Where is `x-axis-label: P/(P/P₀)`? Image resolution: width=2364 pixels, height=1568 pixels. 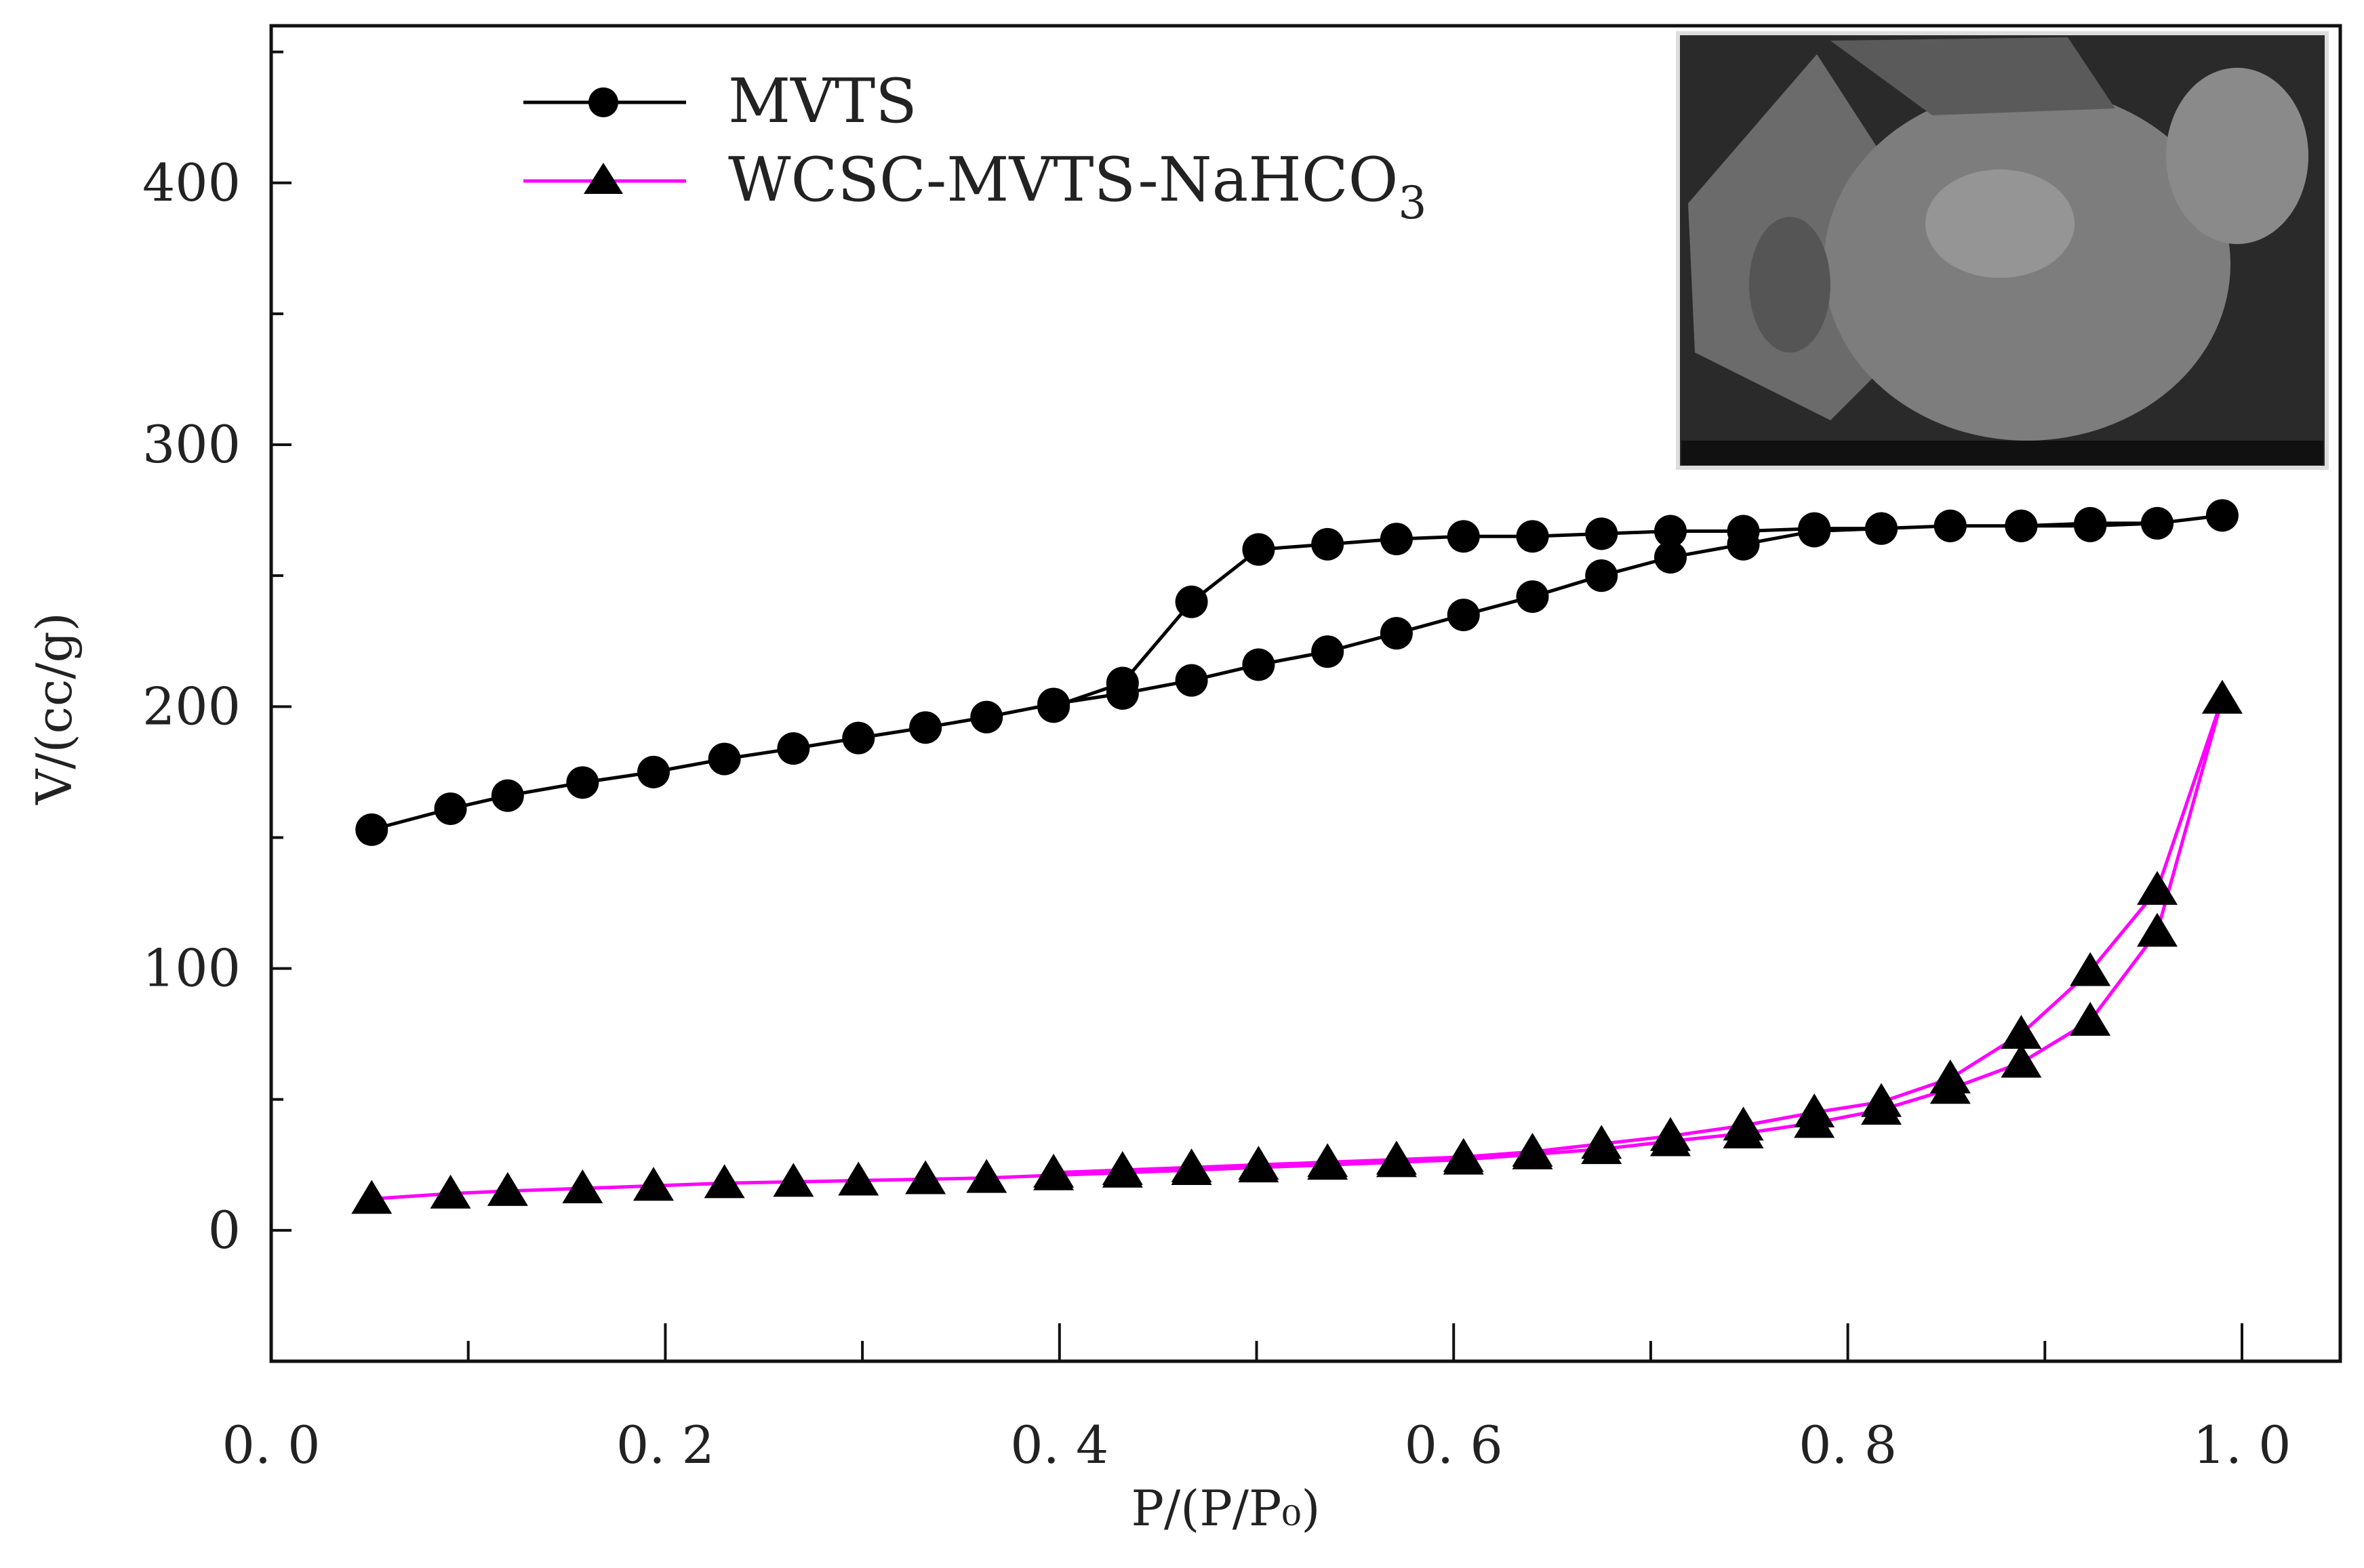
x-axis-label: P/(P/P₀) is located at coordinates (1226, 1509).